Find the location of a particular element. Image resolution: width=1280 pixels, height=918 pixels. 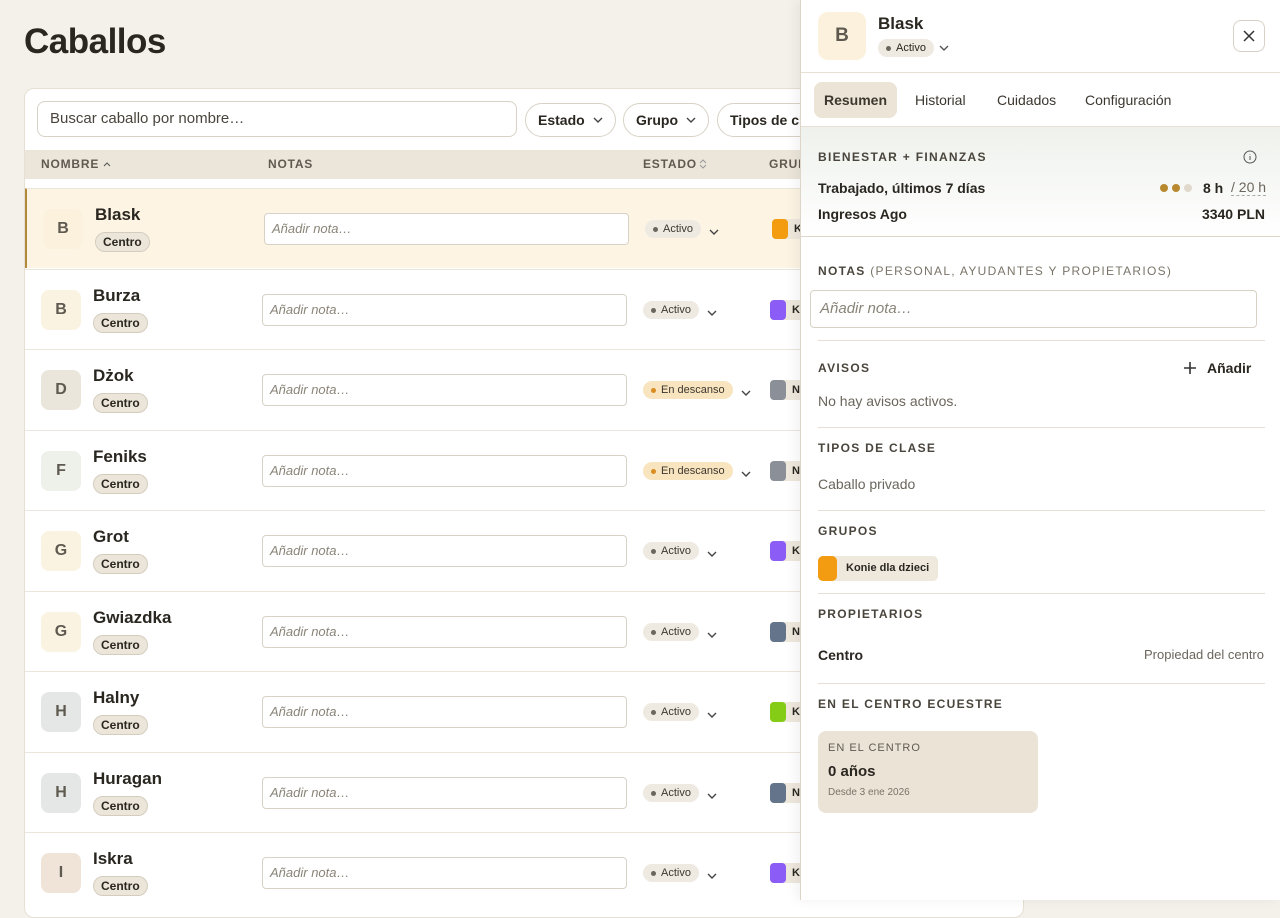

filter-button: Estado is located at coordinates (570, 120).